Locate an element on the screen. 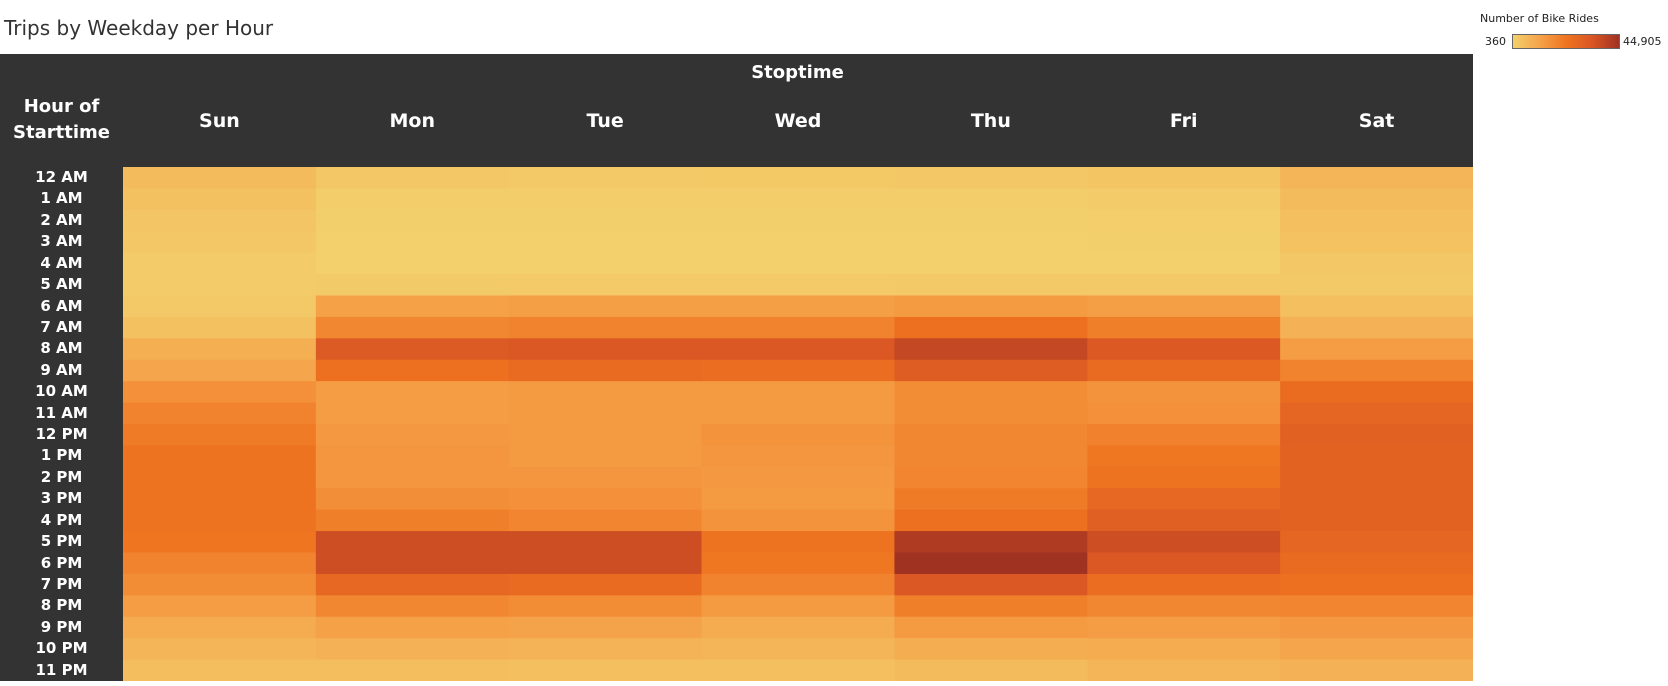 The image size is (1668, 686). heat-cell-wed-8pm is located at coordinates (798, 606).